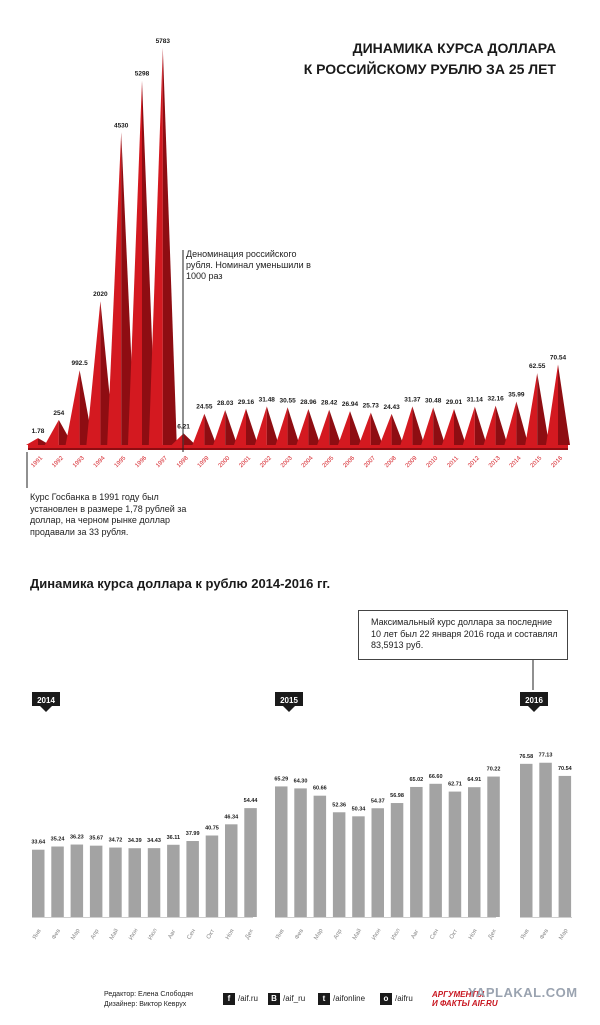 Image resolution: width=600 pixels, height=1025 pixels. Describe the element at coordinates (183, 426) in the screenshot. I see `data-label: 6.21` at that location.